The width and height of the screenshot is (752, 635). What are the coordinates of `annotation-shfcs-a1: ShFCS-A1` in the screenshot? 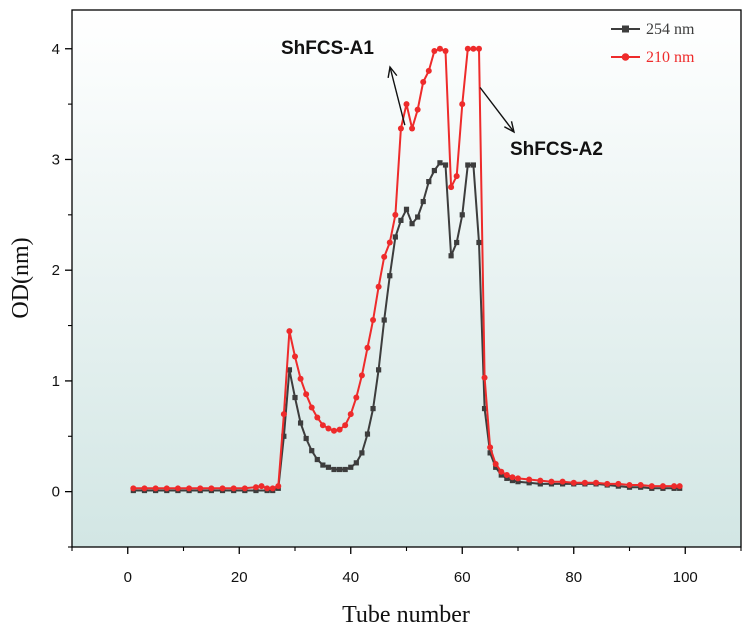 It's located at (327, 48).